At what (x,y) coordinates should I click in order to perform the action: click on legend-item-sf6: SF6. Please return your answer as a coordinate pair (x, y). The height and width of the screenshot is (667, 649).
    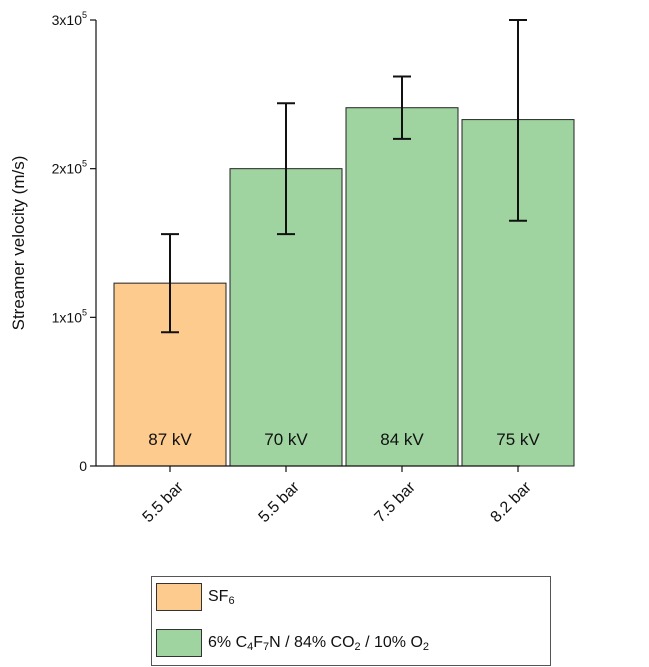
    Looking at the image, I should click on (195, 597).